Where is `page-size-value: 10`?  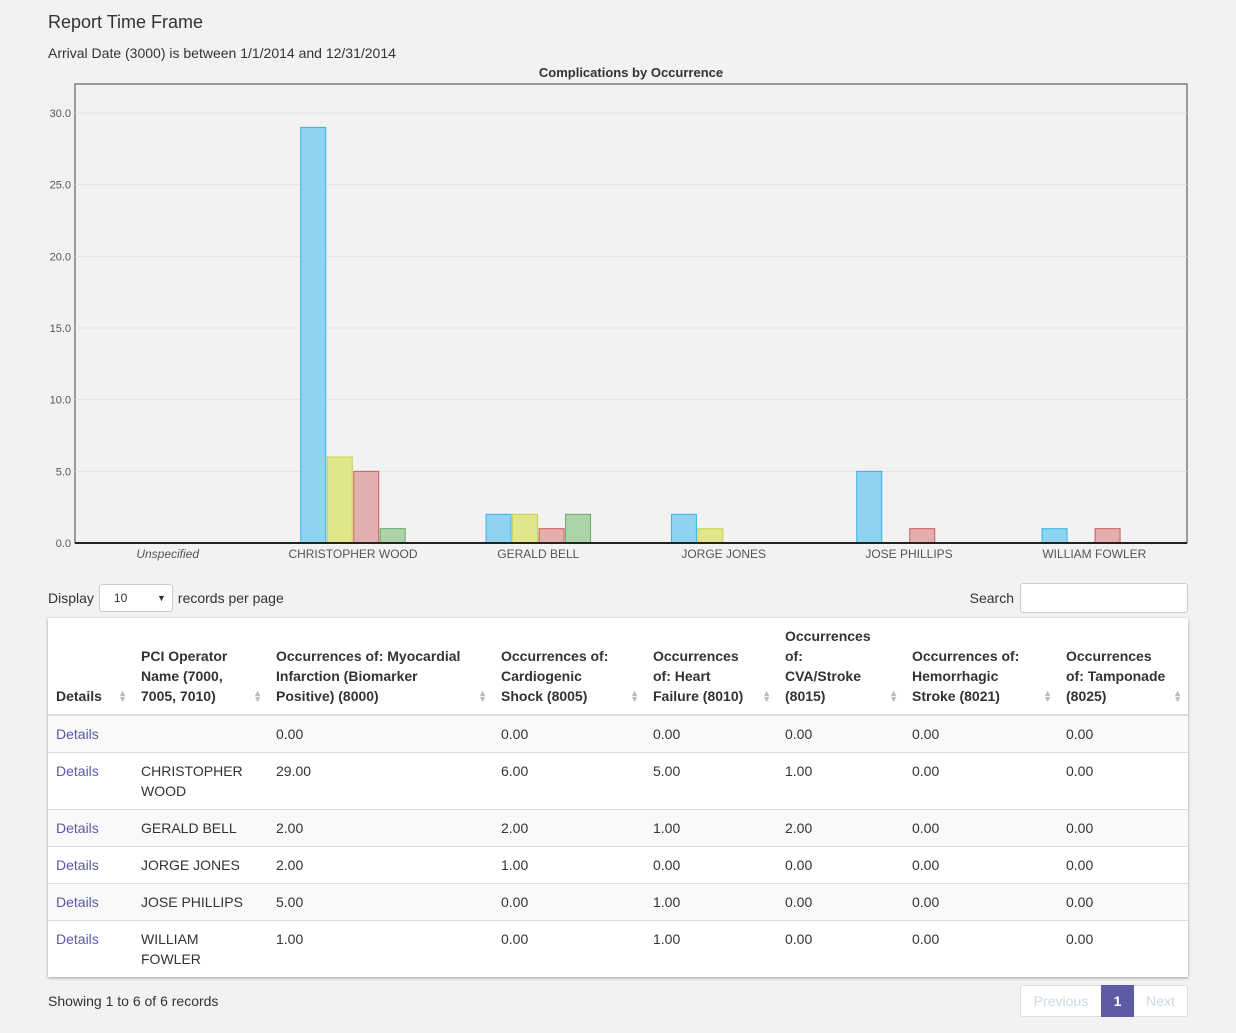
page-size-value: 10 is located at coordinates (120, 598).